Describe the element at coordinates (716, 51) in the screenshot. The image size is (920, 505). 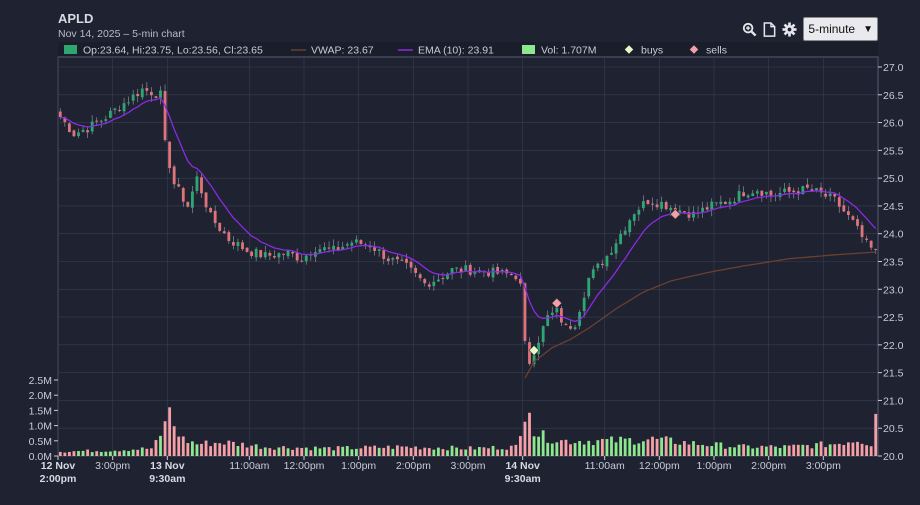
I see `legend-sells: sells` at that location.